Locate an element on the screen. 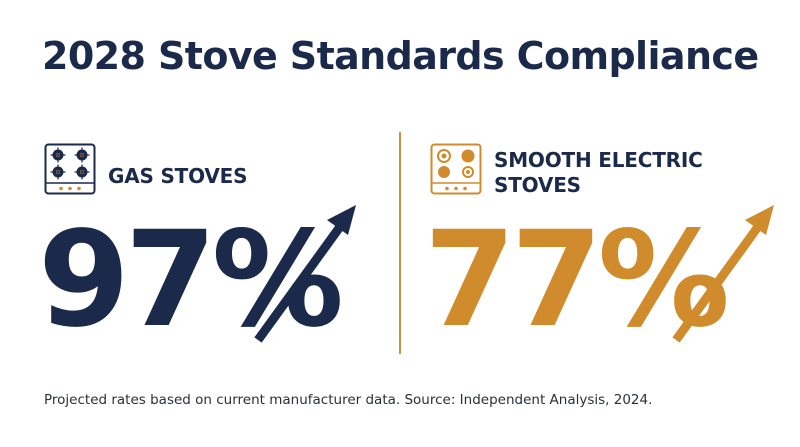  electric-stove-icon is located at coordinates (456, 169).